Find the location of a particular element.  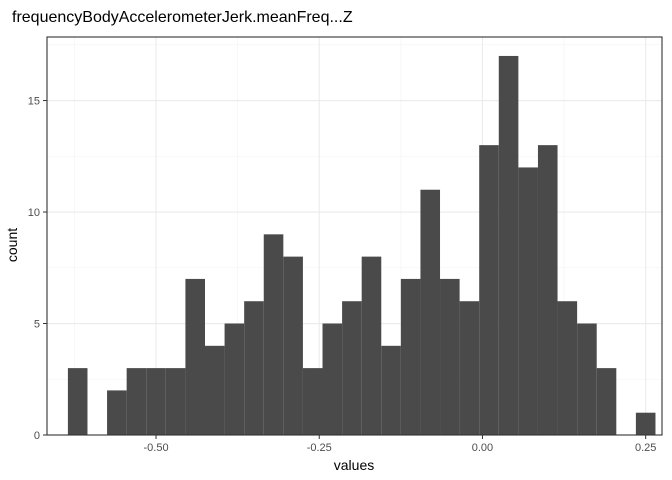

y-axis-title: count is located at coordinates (12, 245).